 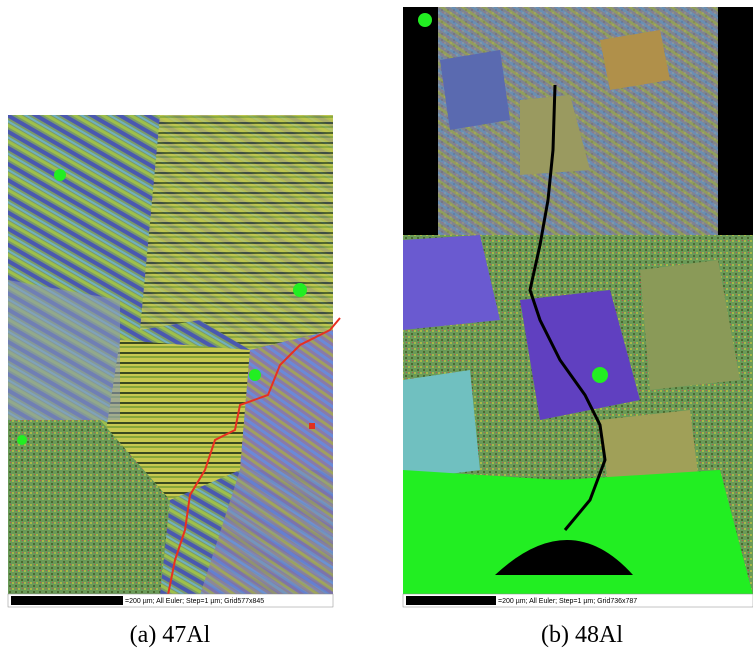 What do you see at coordinates (170, 635) in the screenshot?
I see `caption: (a) 47Al` at bounding box center [170, 635].